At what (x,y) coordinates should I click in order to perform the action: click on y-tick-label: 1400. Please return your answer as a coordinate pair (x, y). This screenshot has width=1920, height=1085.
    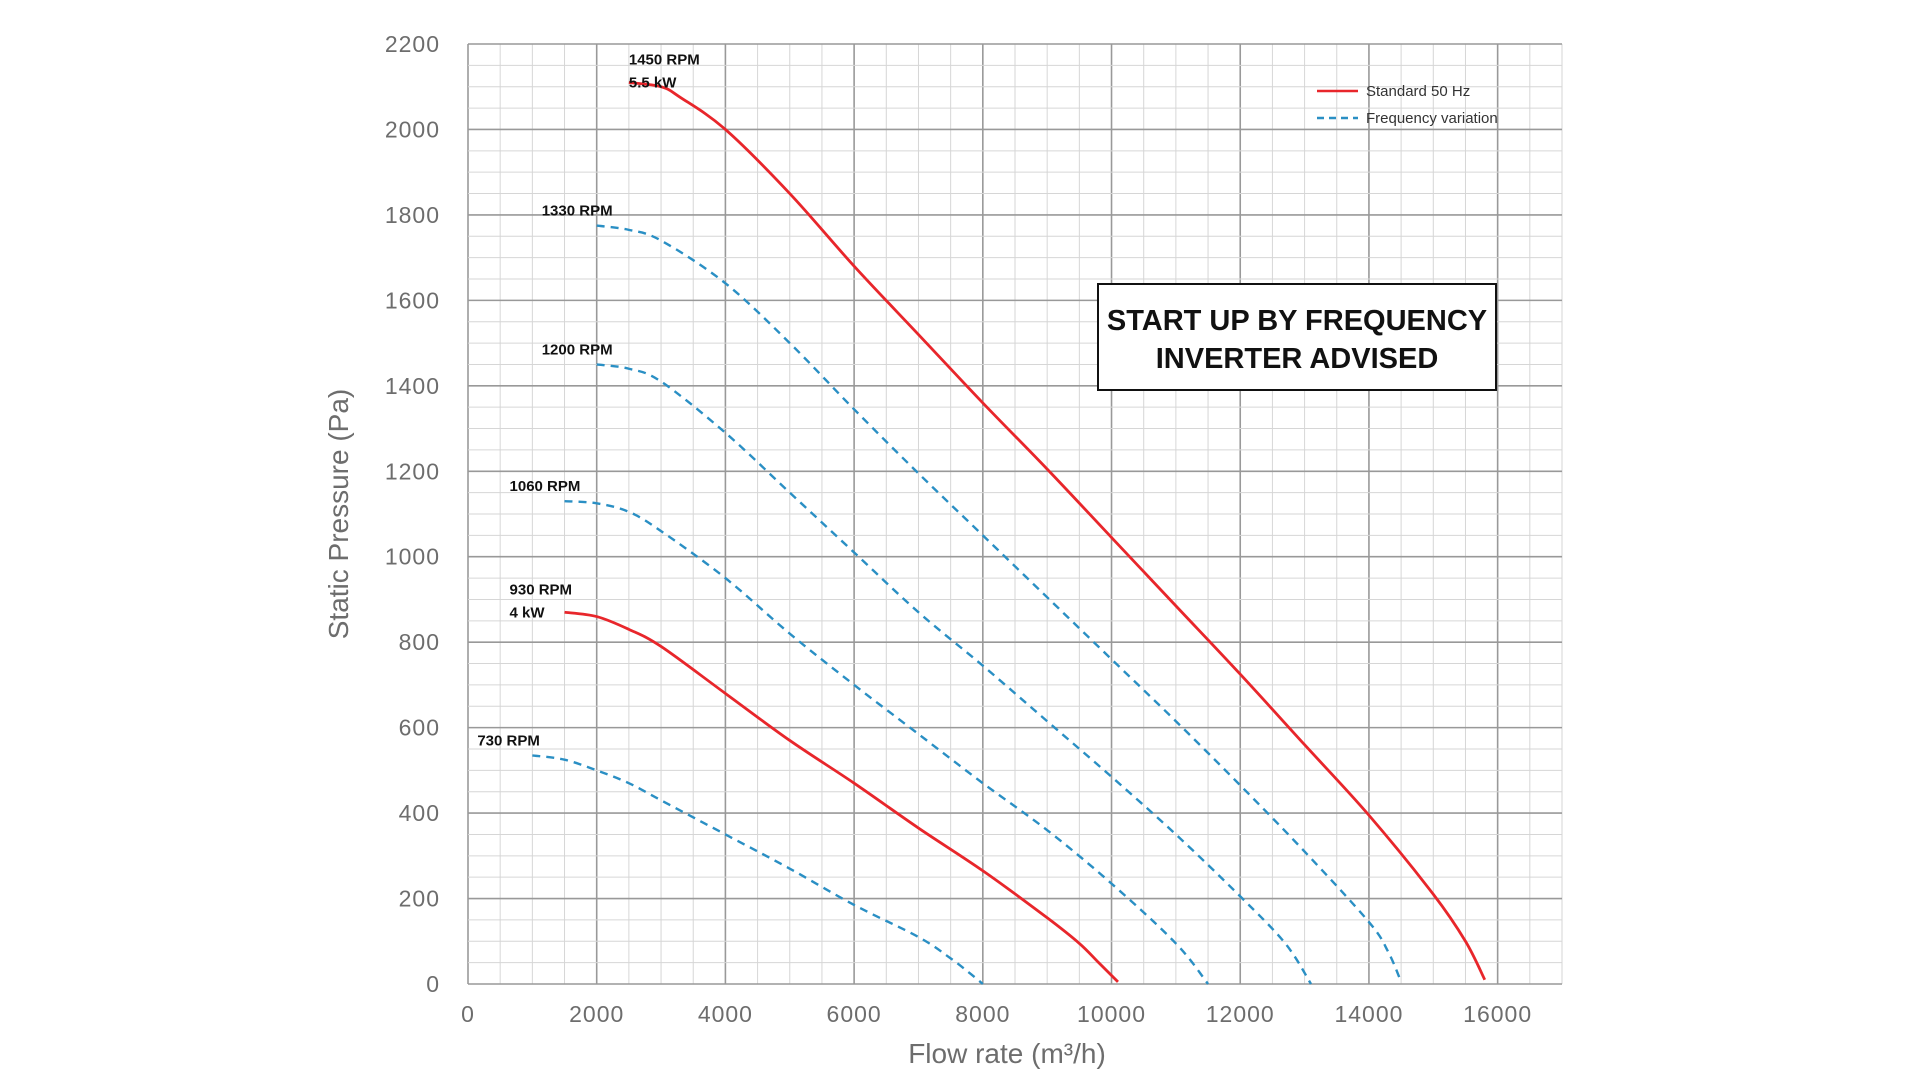
    Looking at the image, I should click on (412, 386).